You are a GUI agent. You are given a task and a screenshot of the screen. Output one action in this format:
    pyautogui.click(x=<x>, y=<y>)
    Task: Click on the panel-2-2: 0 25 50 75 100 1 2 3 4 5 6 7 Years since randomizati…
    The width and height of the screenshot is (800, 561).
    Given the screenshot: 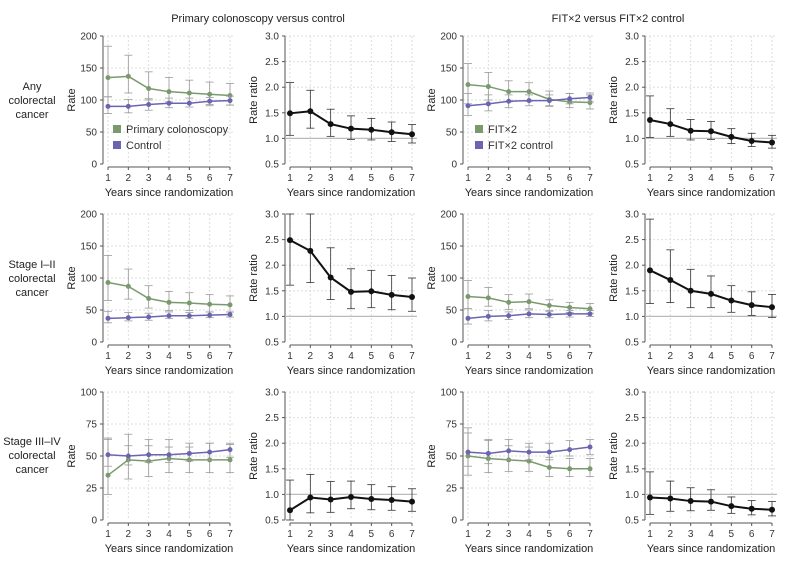 What is the action you would take?
    pyautogui.click(x=510, y=471)
    